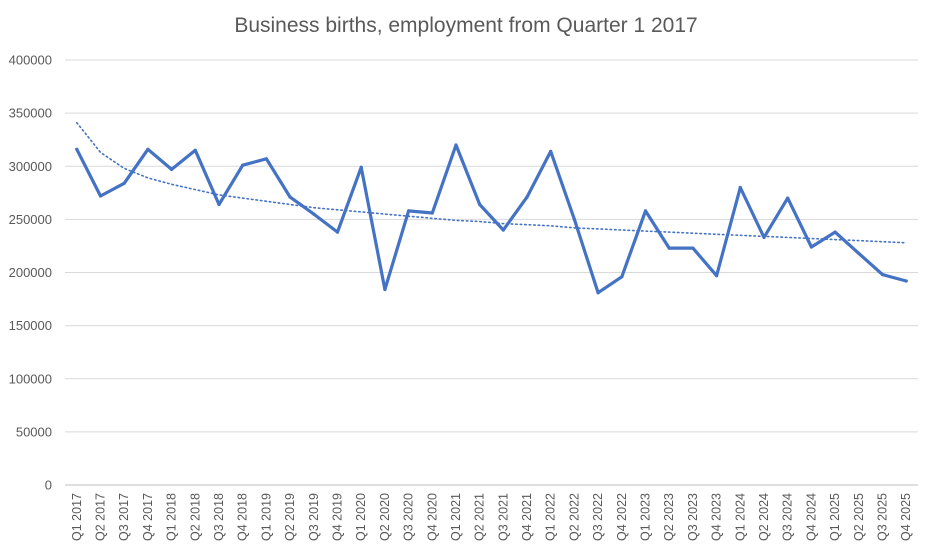 This screenshot has height=553, width=932. What do you see at coordinates (34, 431) in the screenshot?
I see `y-tick-label: 50000` at bounding box center [34, 431].